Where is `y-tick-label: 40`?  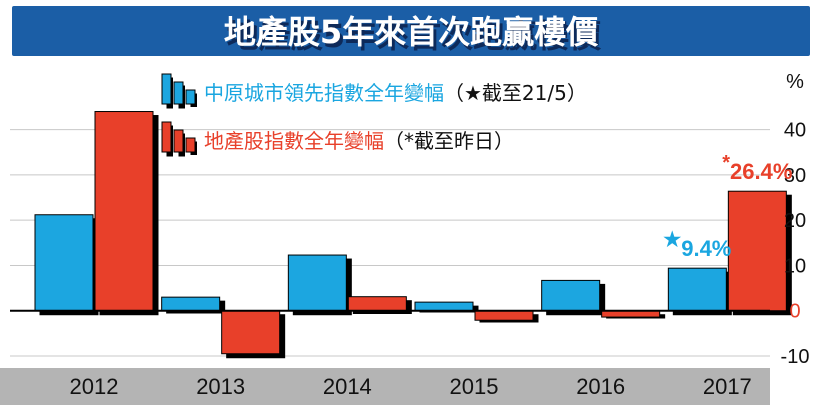 y-tick-label: 40 is located at coordinates (795, 131).